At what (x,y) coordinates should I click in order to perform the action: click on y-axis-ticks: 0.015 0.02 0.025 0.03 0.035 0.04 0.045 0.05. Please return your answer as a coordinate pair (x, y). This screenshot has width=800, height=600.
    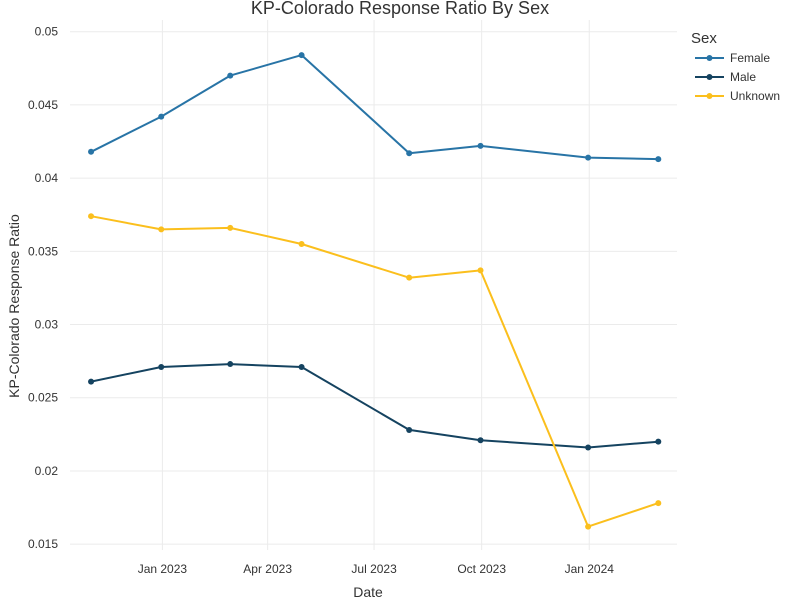
    Looking at the image, I should click on (43, 288).